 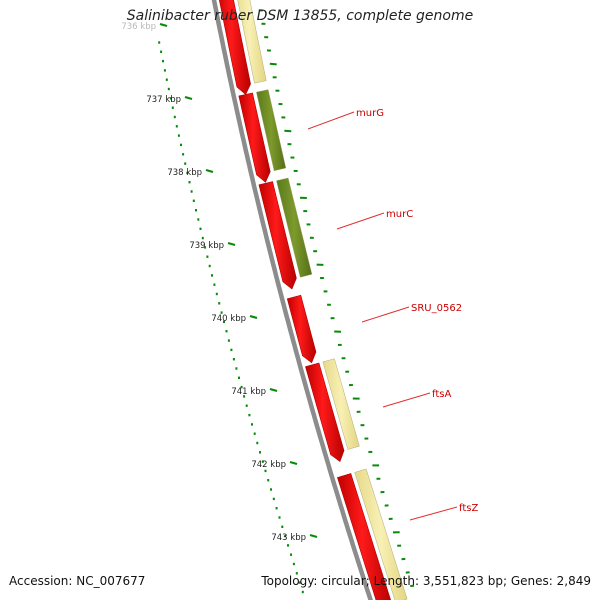 What do you see at coordinates (399, 214) in the screenshot?
I see `gene-label-murc: murC` at bounding box center [399, 214].